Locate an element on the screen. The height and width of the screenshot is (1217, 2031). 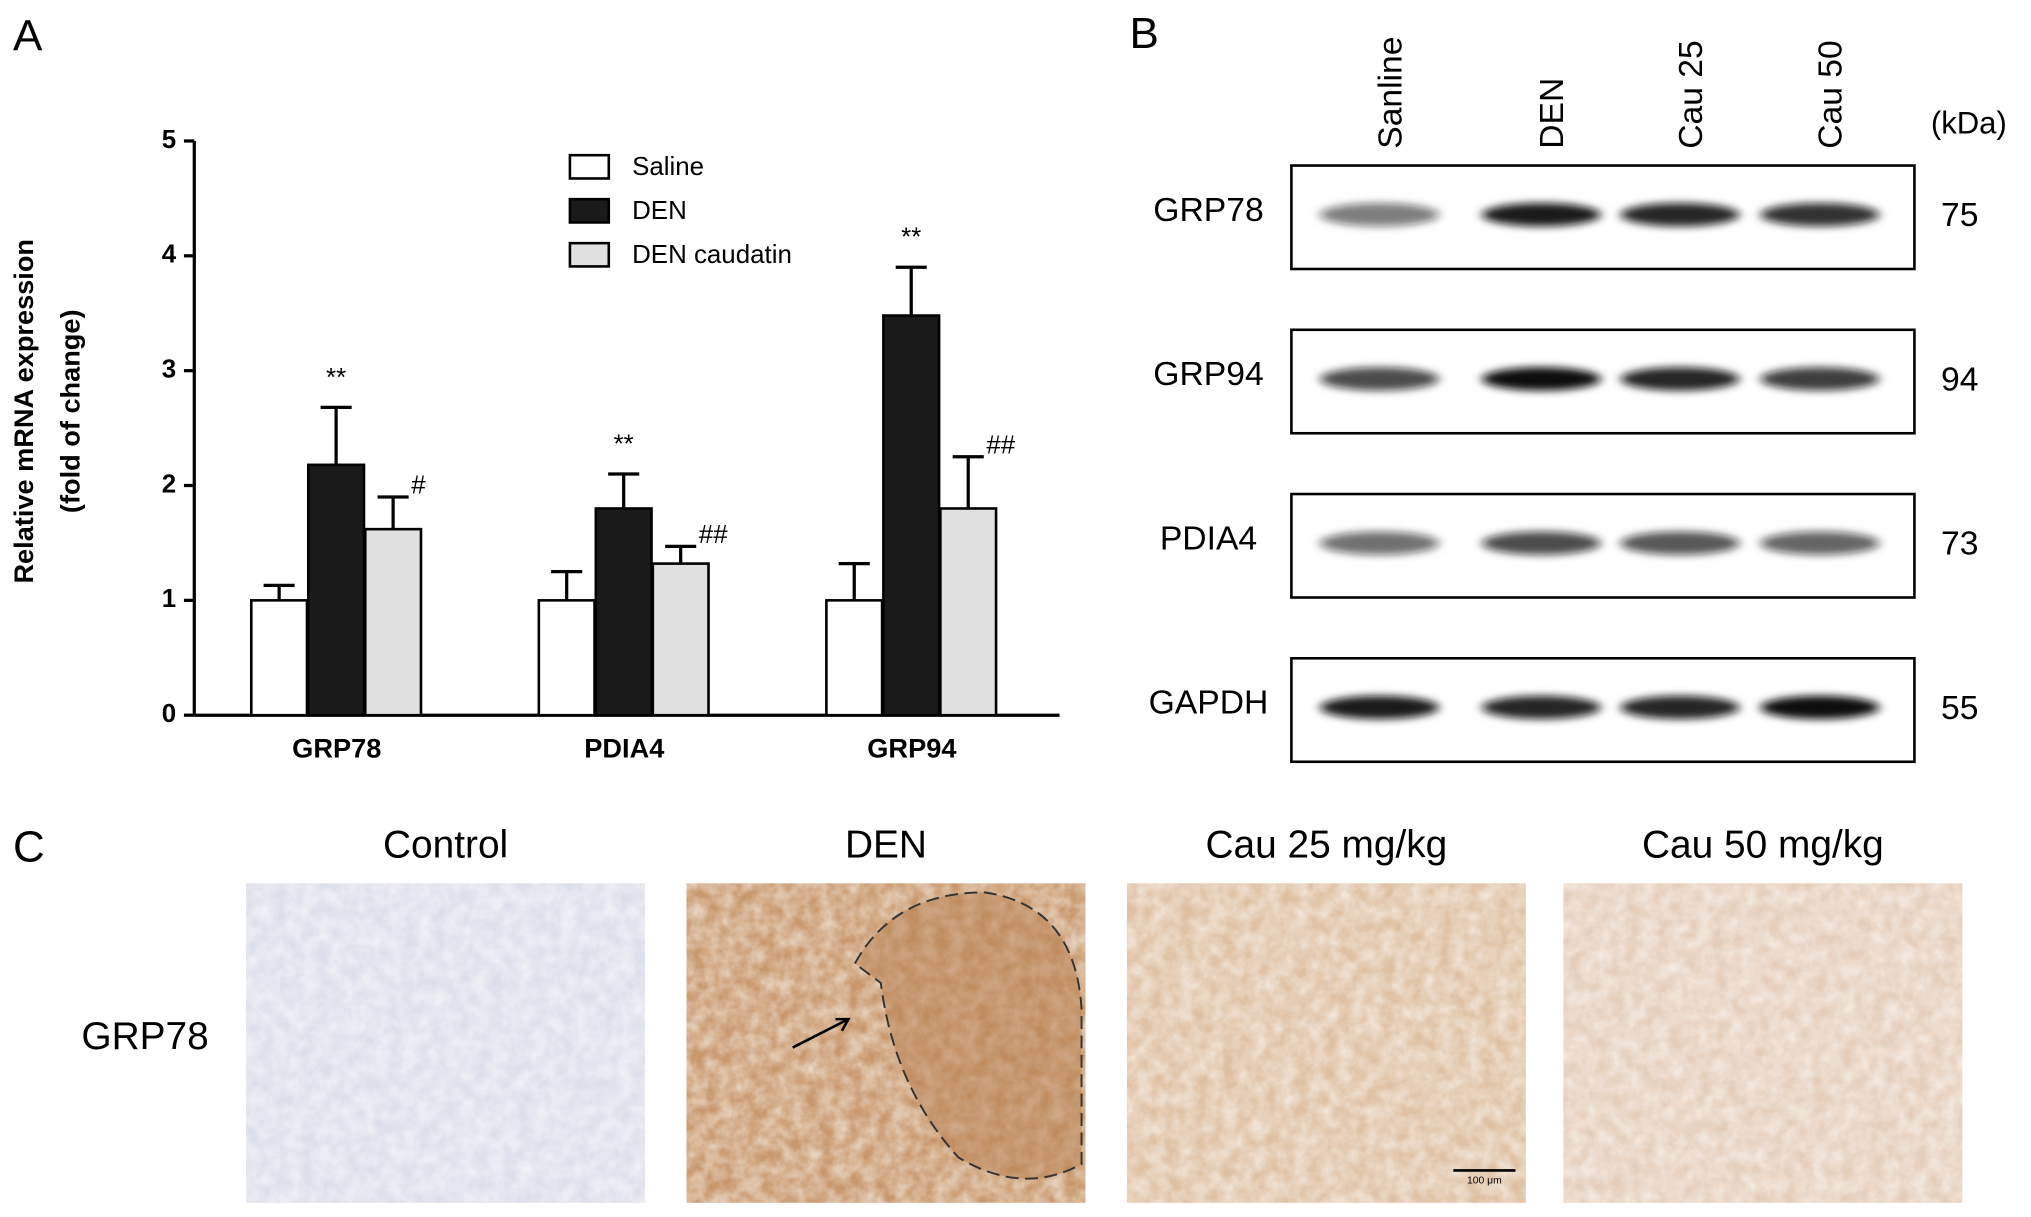
row-label: GRP78 is located at coordinates (144, 1036).